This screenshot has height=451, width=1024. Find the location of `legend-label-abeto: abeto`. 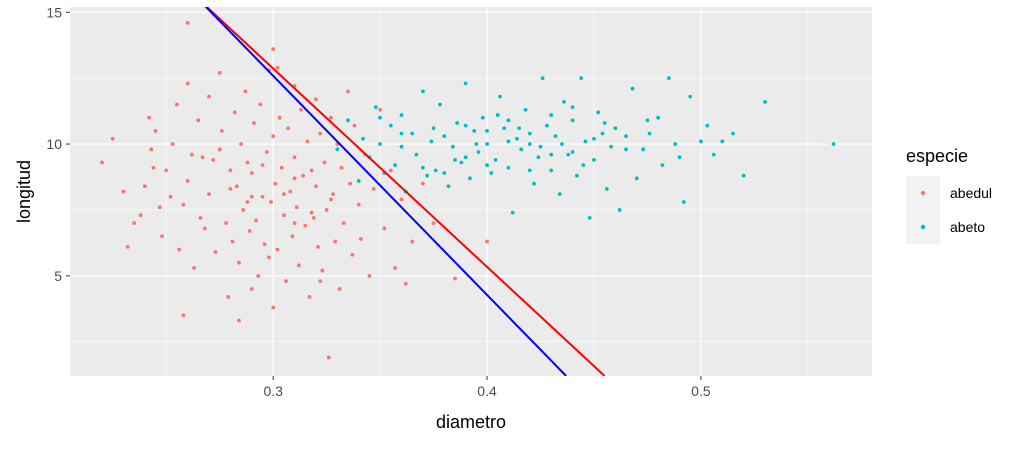

legend-label-abeto: abeto is located at coordinates (967, 227).